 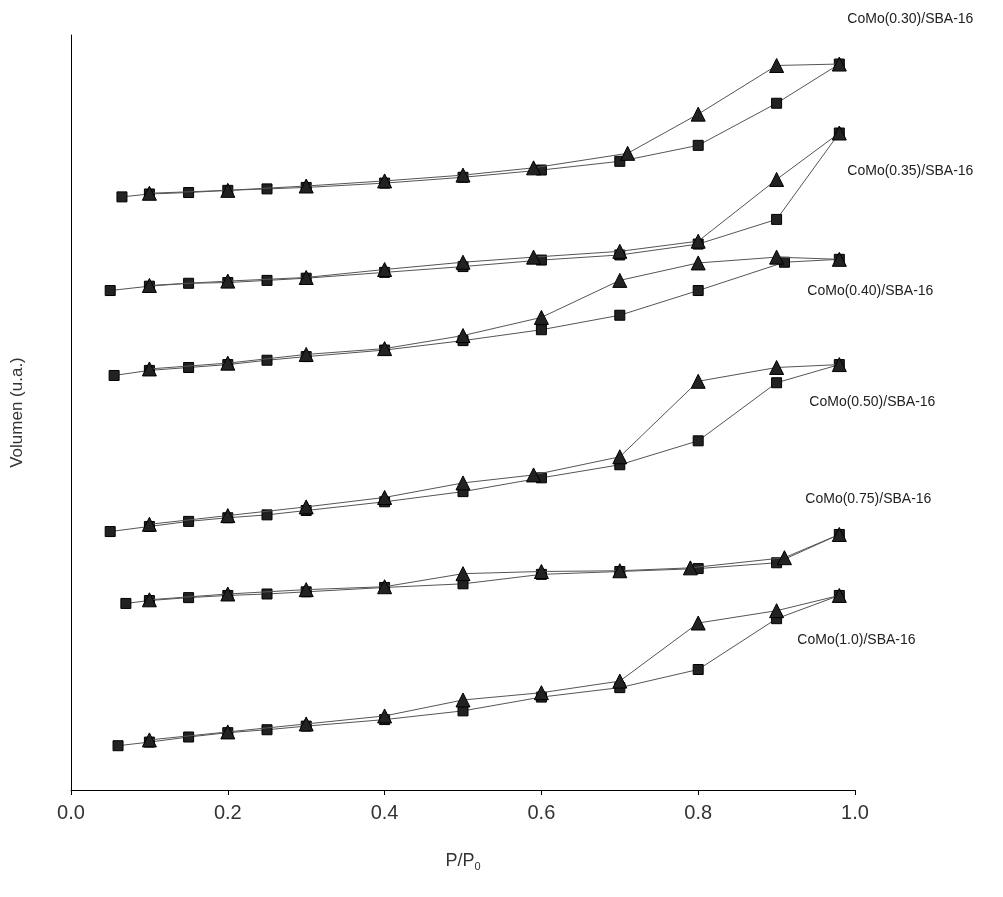 I want to click on x-tick-label: 0.6, so click(x=541, y=812).